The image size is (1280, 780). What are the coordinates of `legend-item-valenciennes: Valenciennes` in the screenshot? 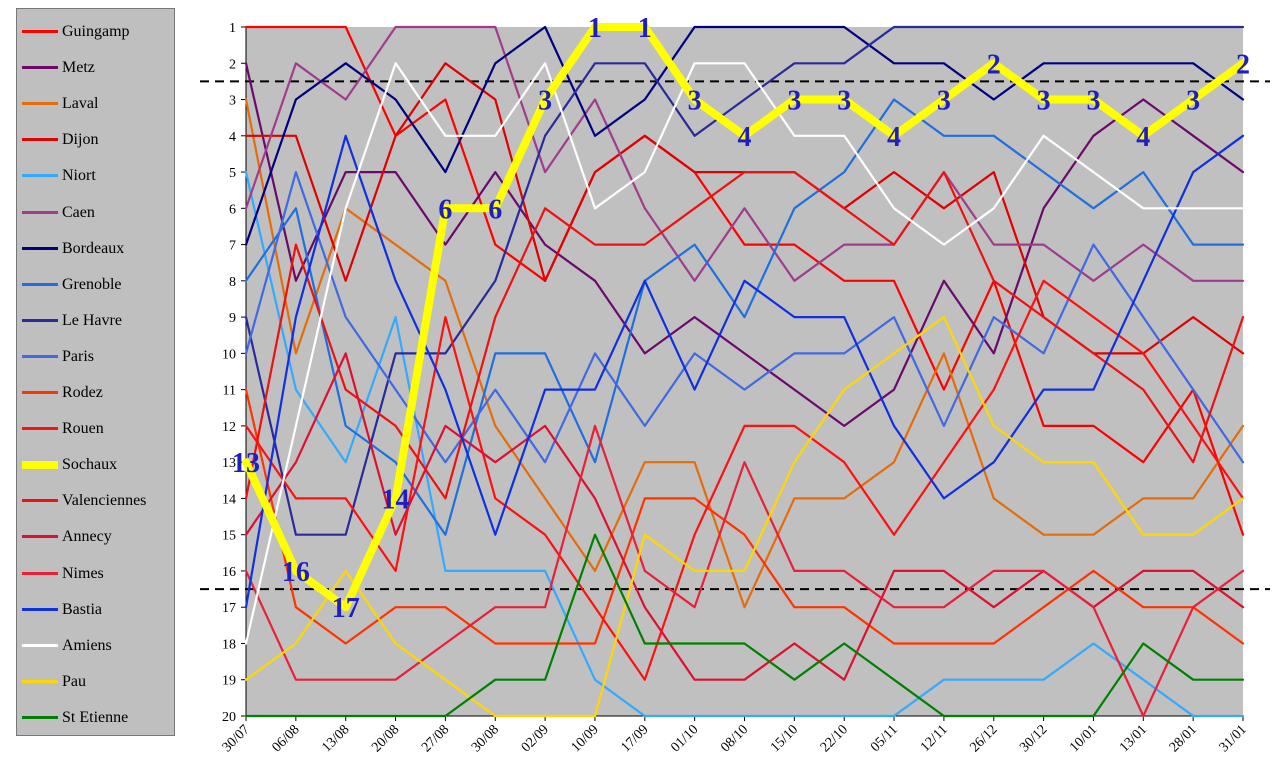 It's located at (96, 500).